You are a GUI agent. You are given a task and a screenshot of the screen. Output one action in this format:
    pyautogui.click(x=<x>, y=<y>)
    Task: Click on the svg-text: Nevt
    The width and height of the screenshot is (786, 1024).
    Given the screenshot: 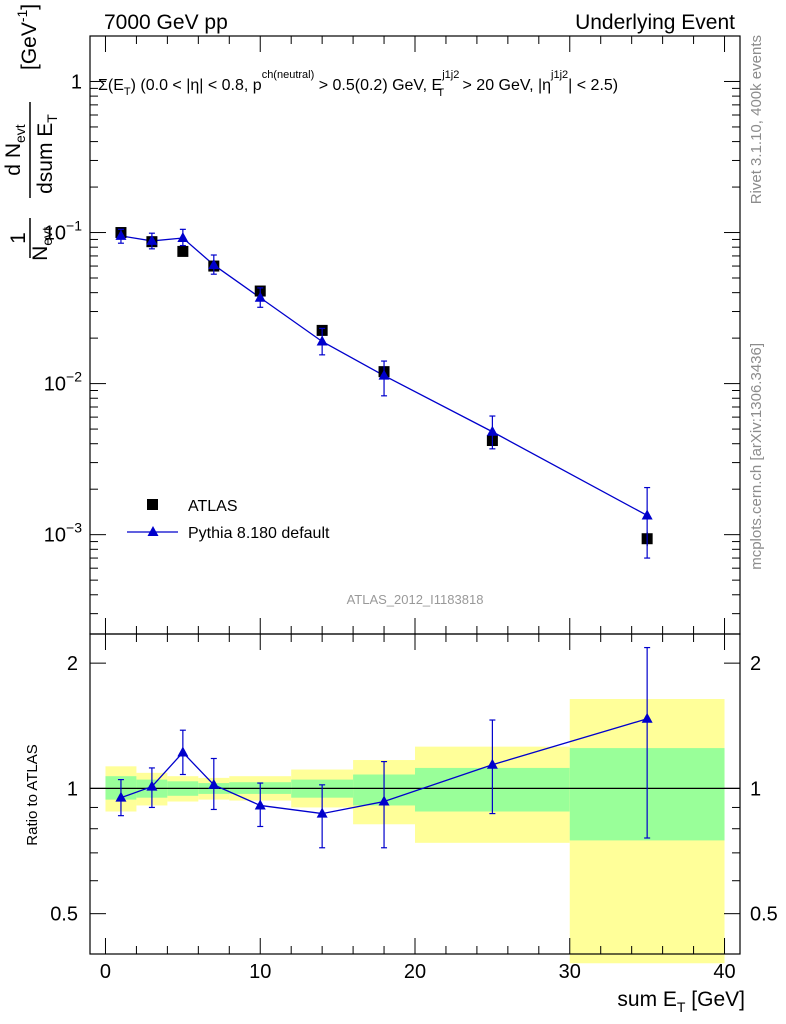 What is the action you would take?
    pyautogui.click(x=42, y=244)
    